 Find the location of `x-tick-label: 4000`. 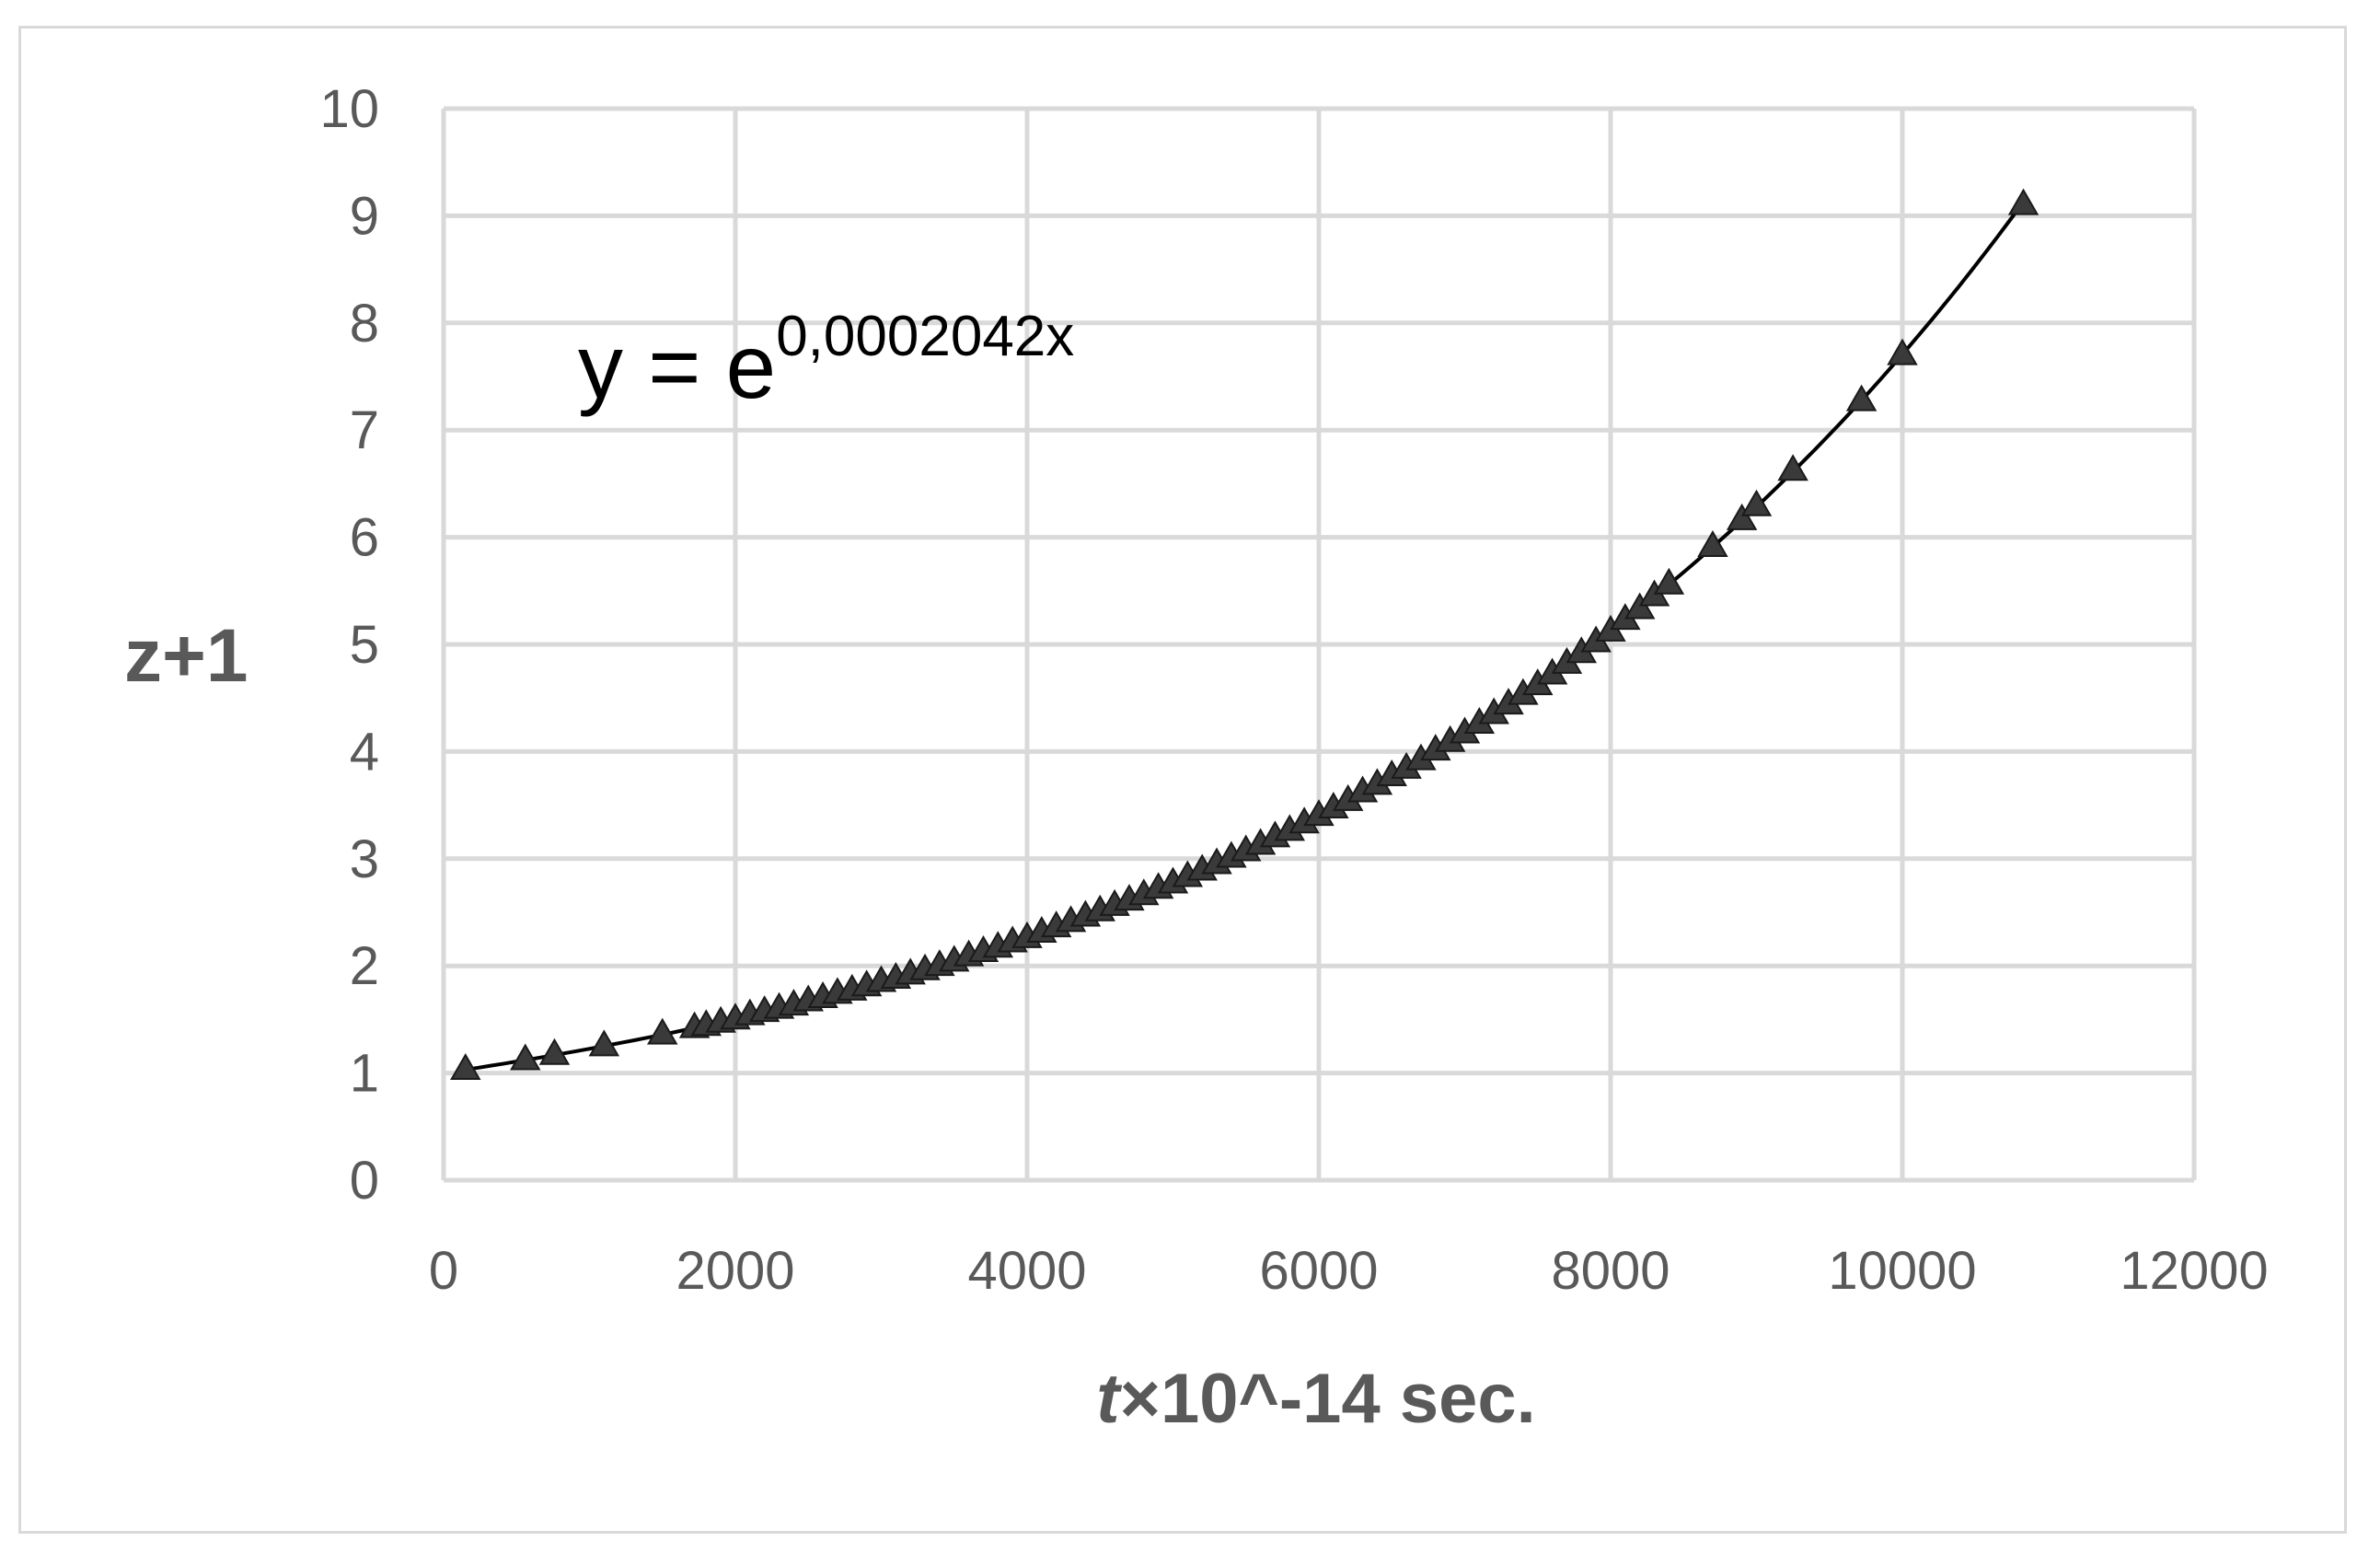

x-tick-label: 4000 is located at coordinates (1026, 1271).